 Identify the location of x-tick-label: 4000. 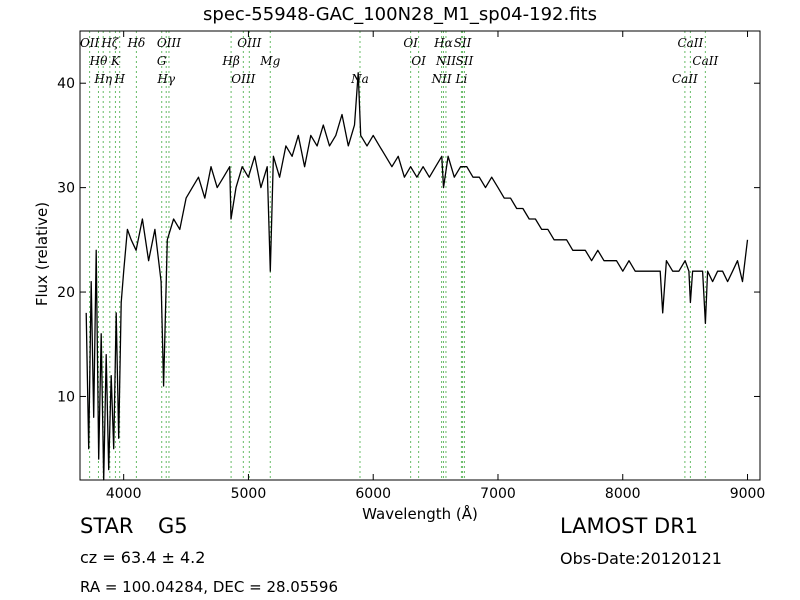
(124, 494).